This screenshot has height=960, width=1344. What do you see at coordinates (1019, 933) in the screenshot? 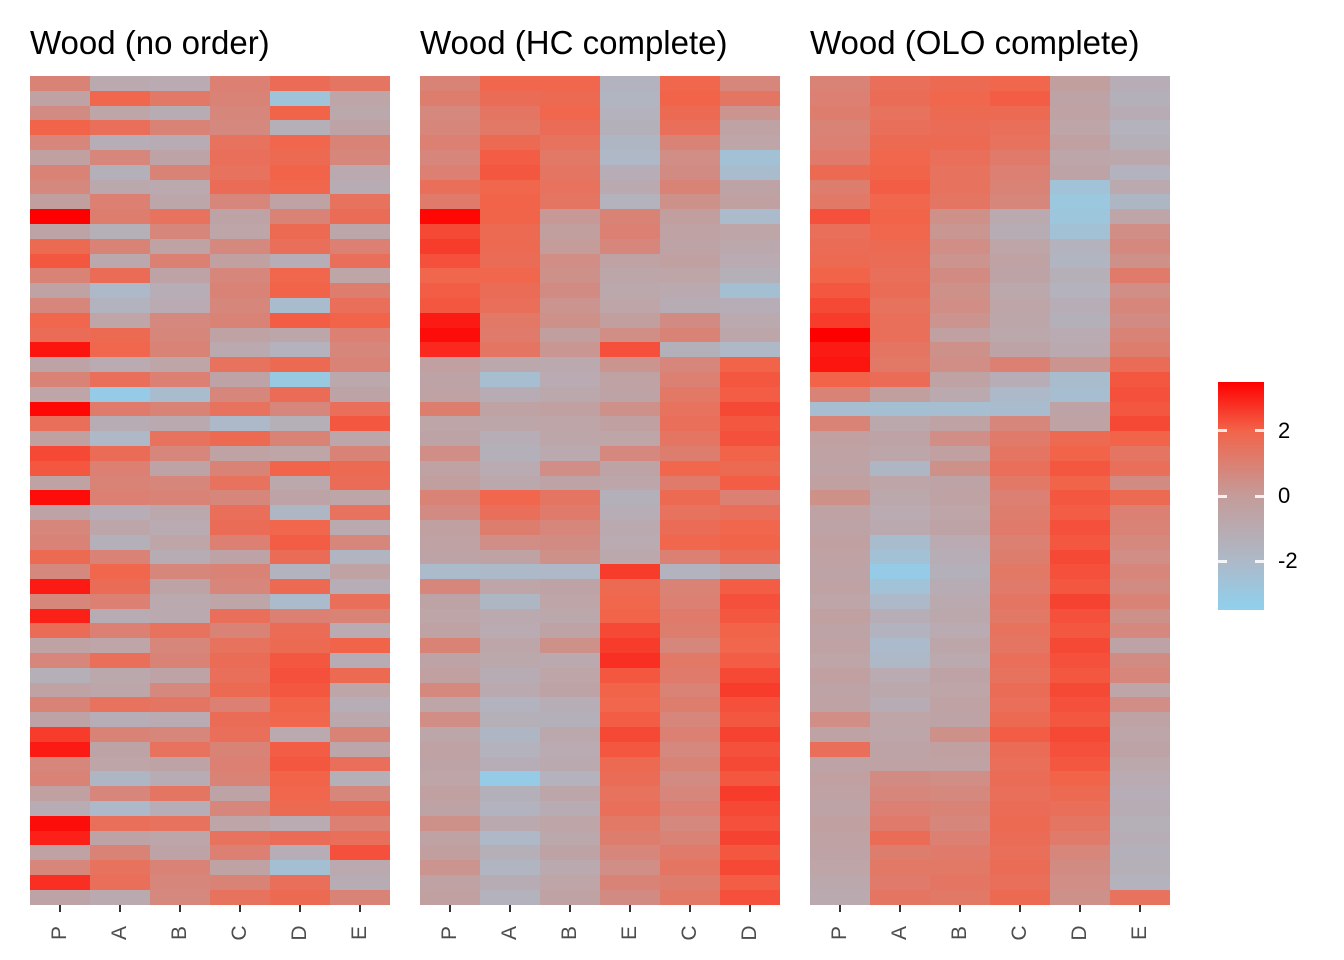
I see `column-label-C: C` at bounding box center [1019, 933].